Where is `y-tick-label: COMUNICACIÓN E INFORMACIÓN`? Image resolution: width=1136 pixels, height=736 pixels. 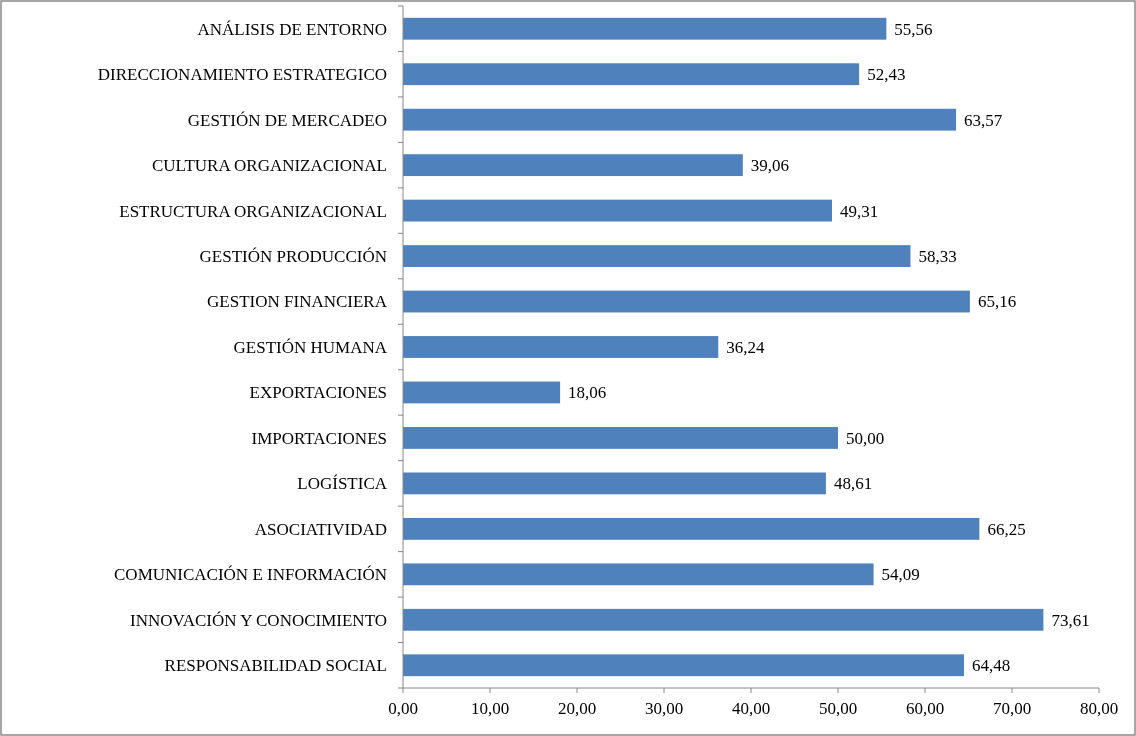
y-tick-label: COMUNICACIÓN E INFORMACIÓN is located at coordinates (250, 575).